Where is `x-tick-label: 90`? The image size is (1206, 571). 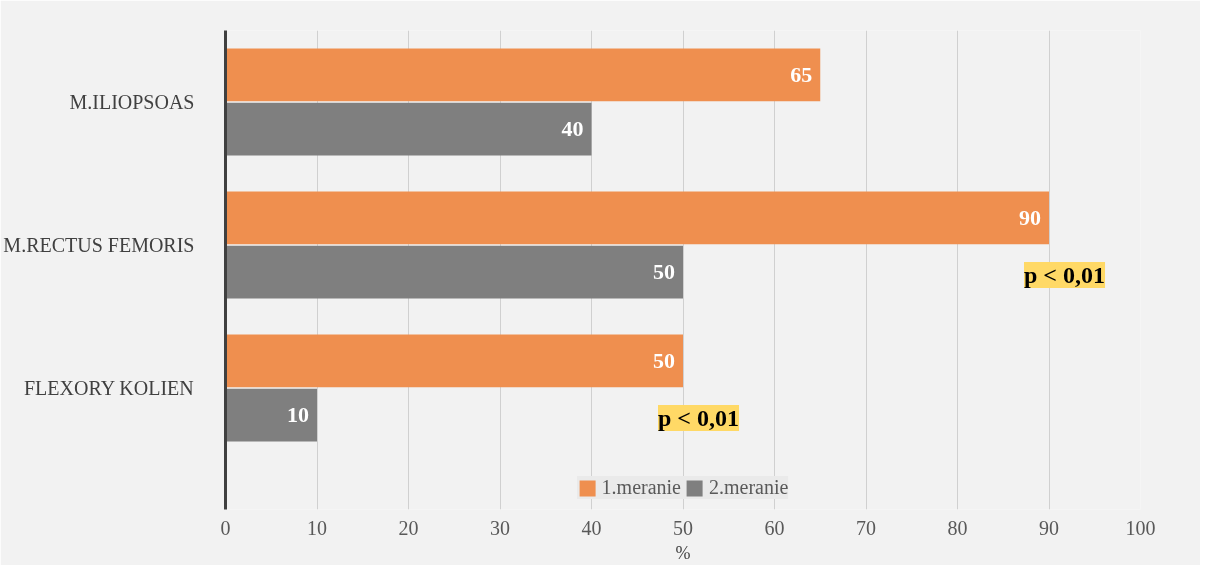
x-tick-label: 90 is located at coordinates (1049, 527).